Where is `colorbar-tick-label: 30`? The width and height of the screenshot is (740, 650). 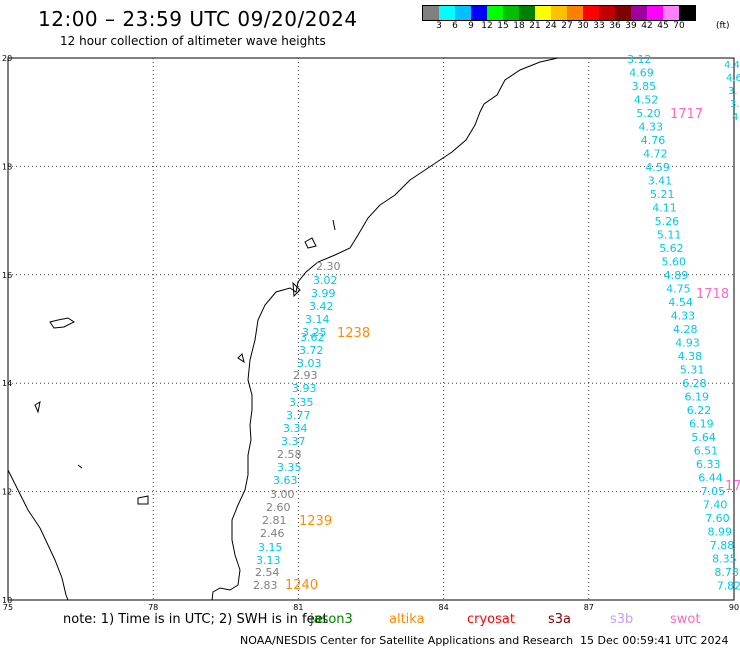
colorbar-tick-label: 30 is located at coordinates (583, 26).